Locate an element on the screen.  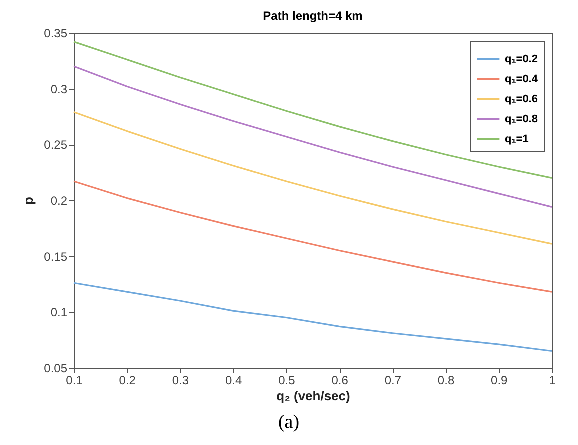
y-tick-label: 0.15 is located at coordinates (56, 257).